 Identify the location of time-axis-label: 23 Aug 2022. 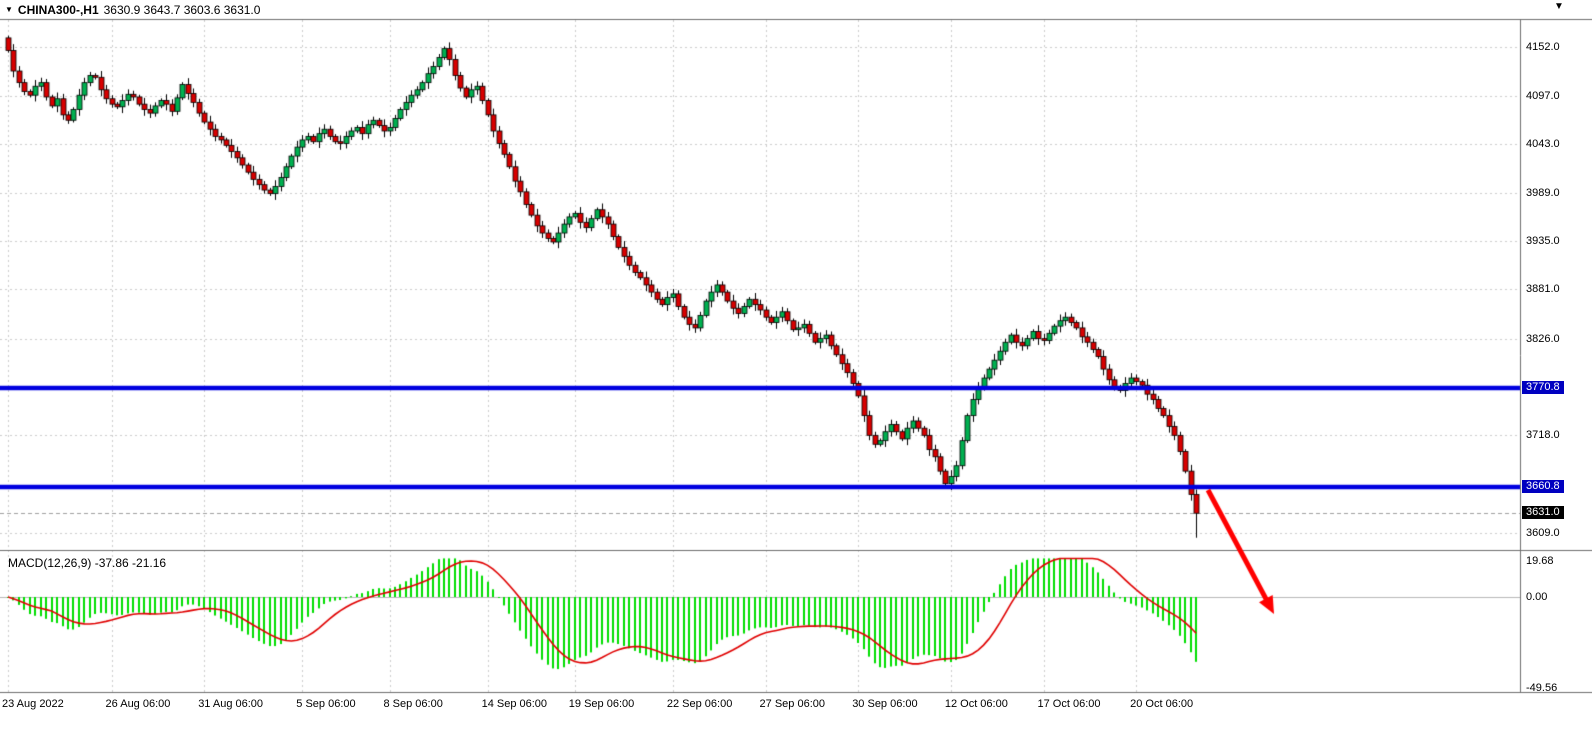
(33, 704).